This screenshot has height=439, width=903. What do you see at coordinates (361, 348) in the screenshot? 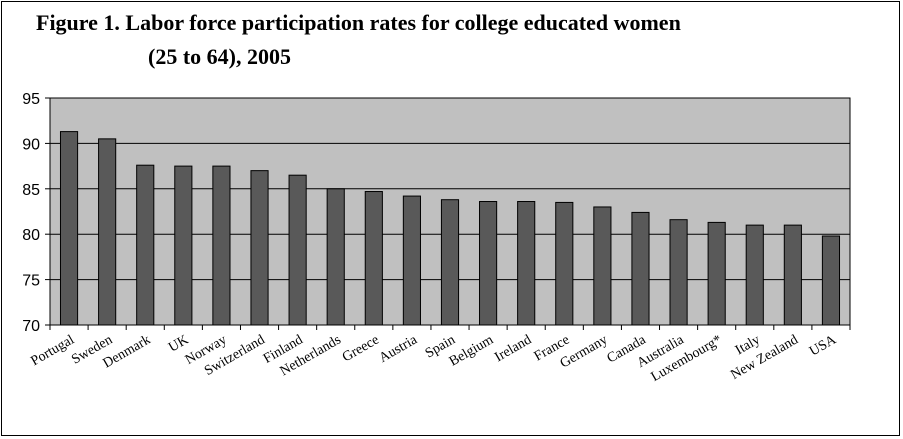
I see `x-tick-label: Greece` at bounding box center [361, 348].